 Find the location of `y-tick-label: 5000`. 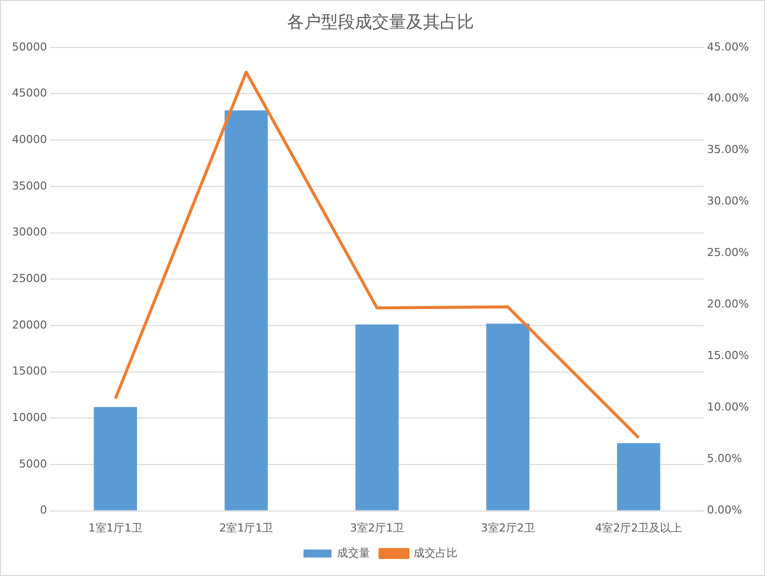

y-tick-label: 5000 is located at coordinates (32, 463).